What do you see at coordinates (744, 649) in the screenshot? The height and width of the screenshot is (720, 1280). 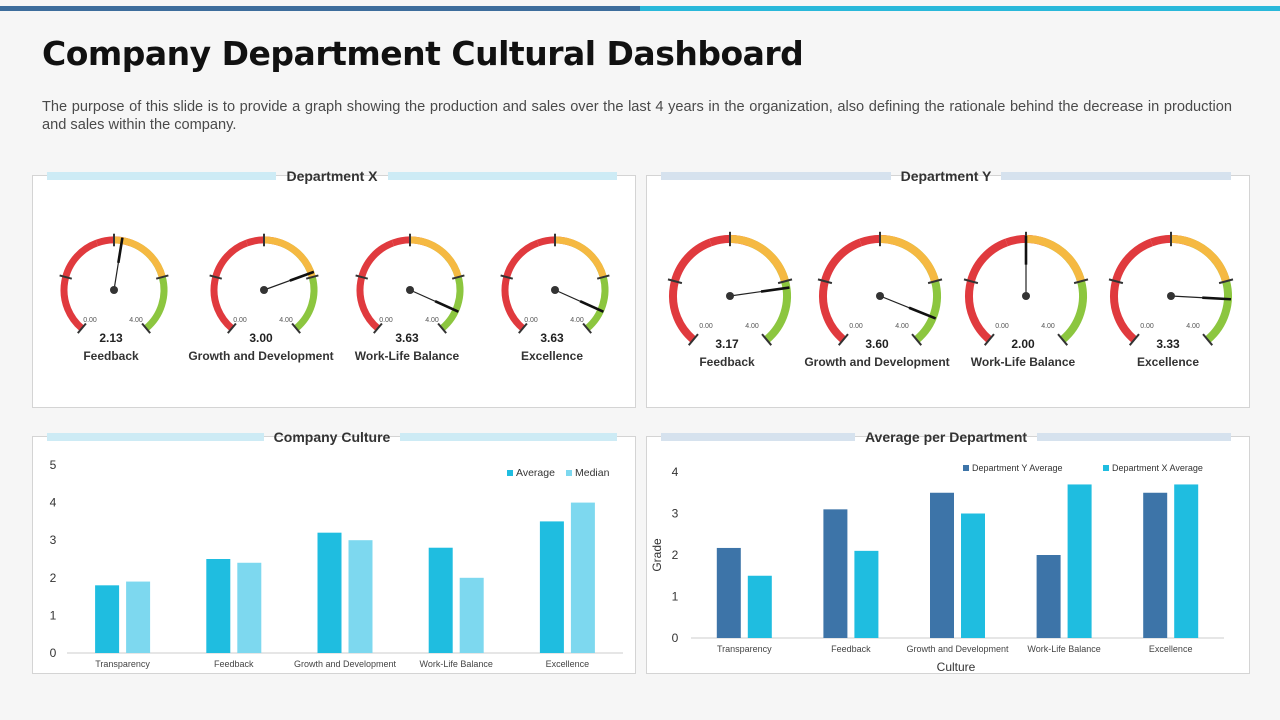 I see `average-per-department-xtick-transparency: Transparency` at bounding box center [744, 649].